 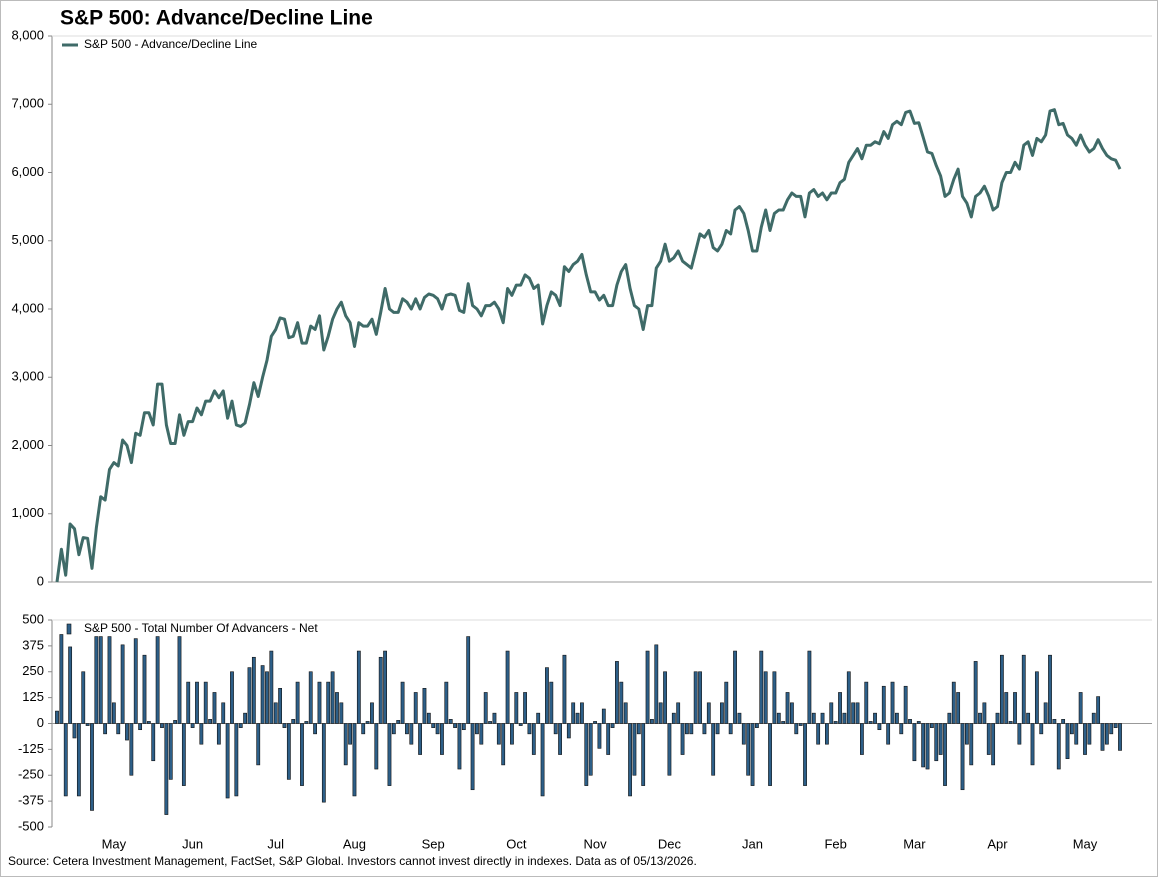 I want to click on y-tick-label: 4,000, so click(x=27, y=307).